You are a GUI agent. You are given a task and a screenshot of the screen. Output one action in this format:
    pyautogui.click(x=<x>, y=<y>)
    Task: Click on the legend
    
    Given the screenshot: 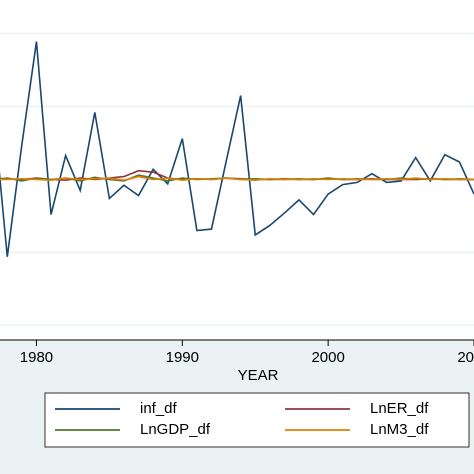 What is the action you would take?
    pyautogui.click(x=257, y=420)
    